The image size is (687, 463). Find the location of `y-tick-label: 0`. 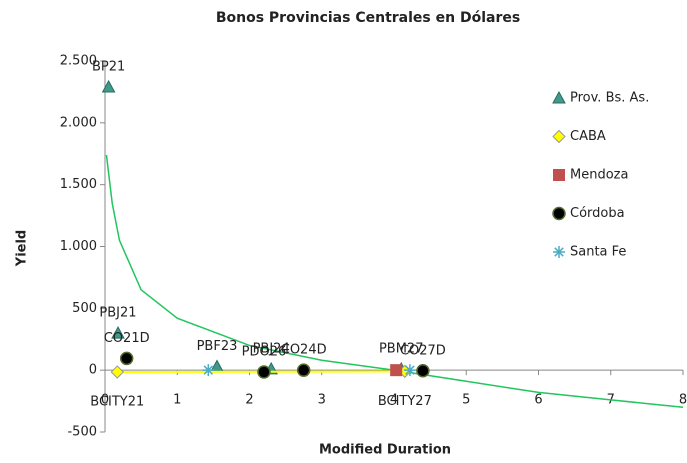

y-tick-label: 0 is located at coordinates (93, 370).